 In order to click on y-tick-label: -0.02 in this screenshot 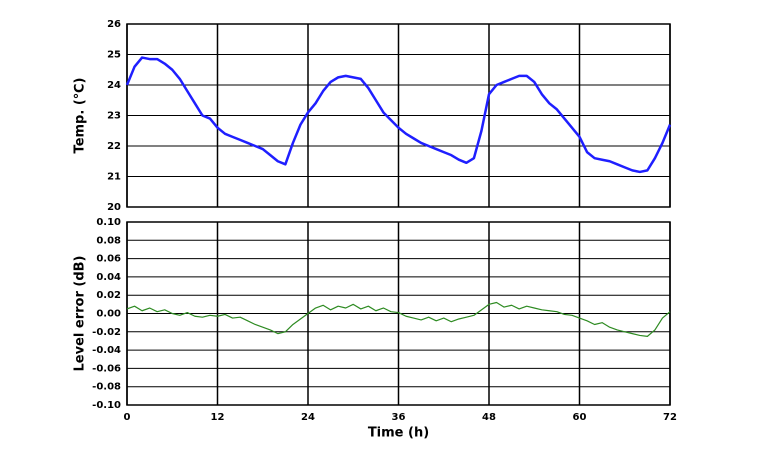, I will do `click(106, 332)`.